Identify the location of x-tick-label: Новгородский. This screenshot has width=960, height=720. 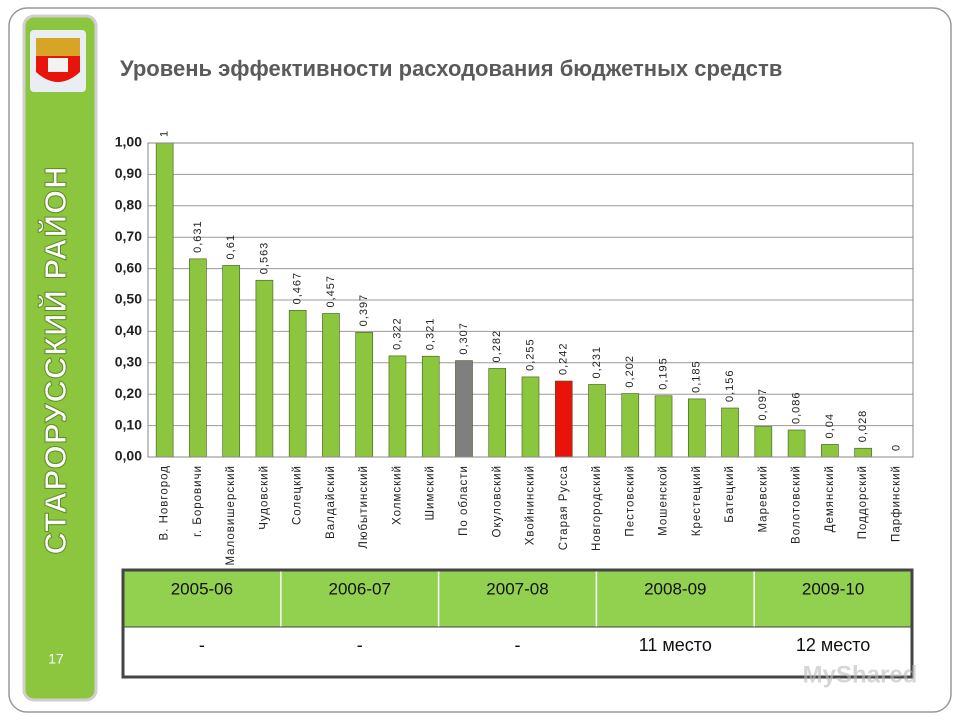
(597, 508).